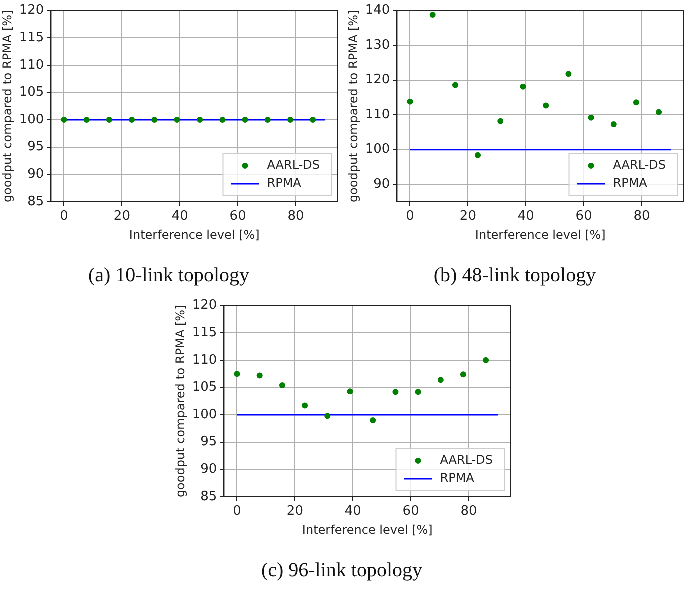 The width and height of the screenshot is (692, 589). Describe the element at coordinates (169, 275) in the screenshot. I see `text: (a) 10-link topology` at that location.